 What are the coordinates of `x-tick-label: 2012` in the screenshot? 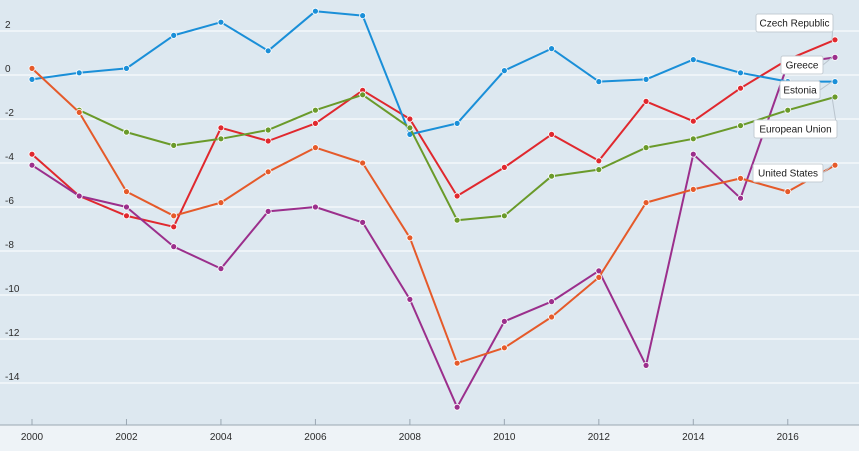 It's located at (599, 437).